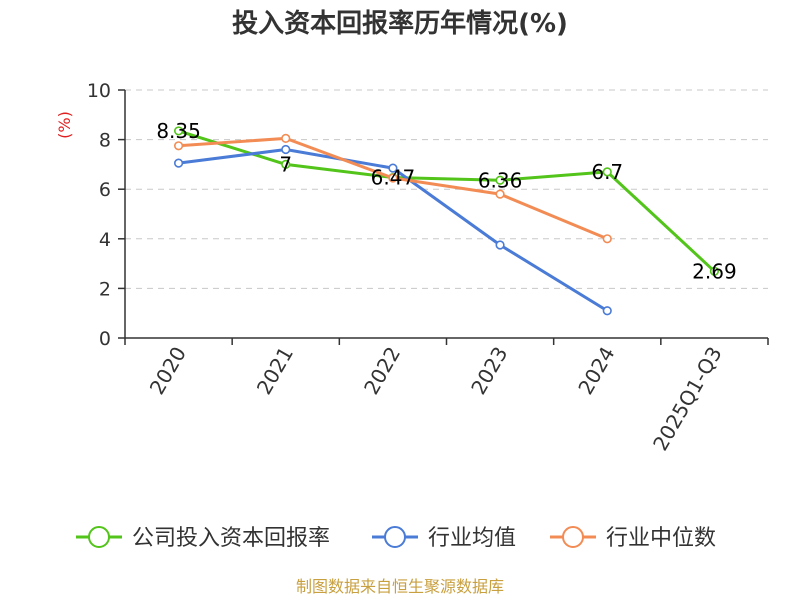 This screenshot has height=604, width=800. Describe the element at coordinates (105, 141) in the screenshot. I see `y-tick-label: 8` at that location.